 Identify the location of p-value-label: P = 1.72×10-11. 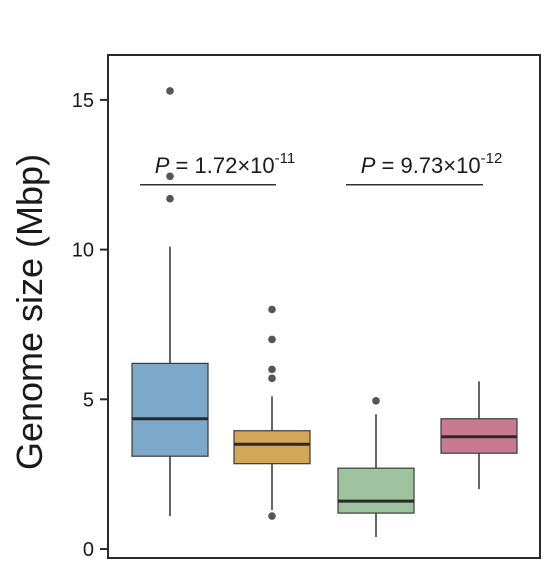
(225, 164).